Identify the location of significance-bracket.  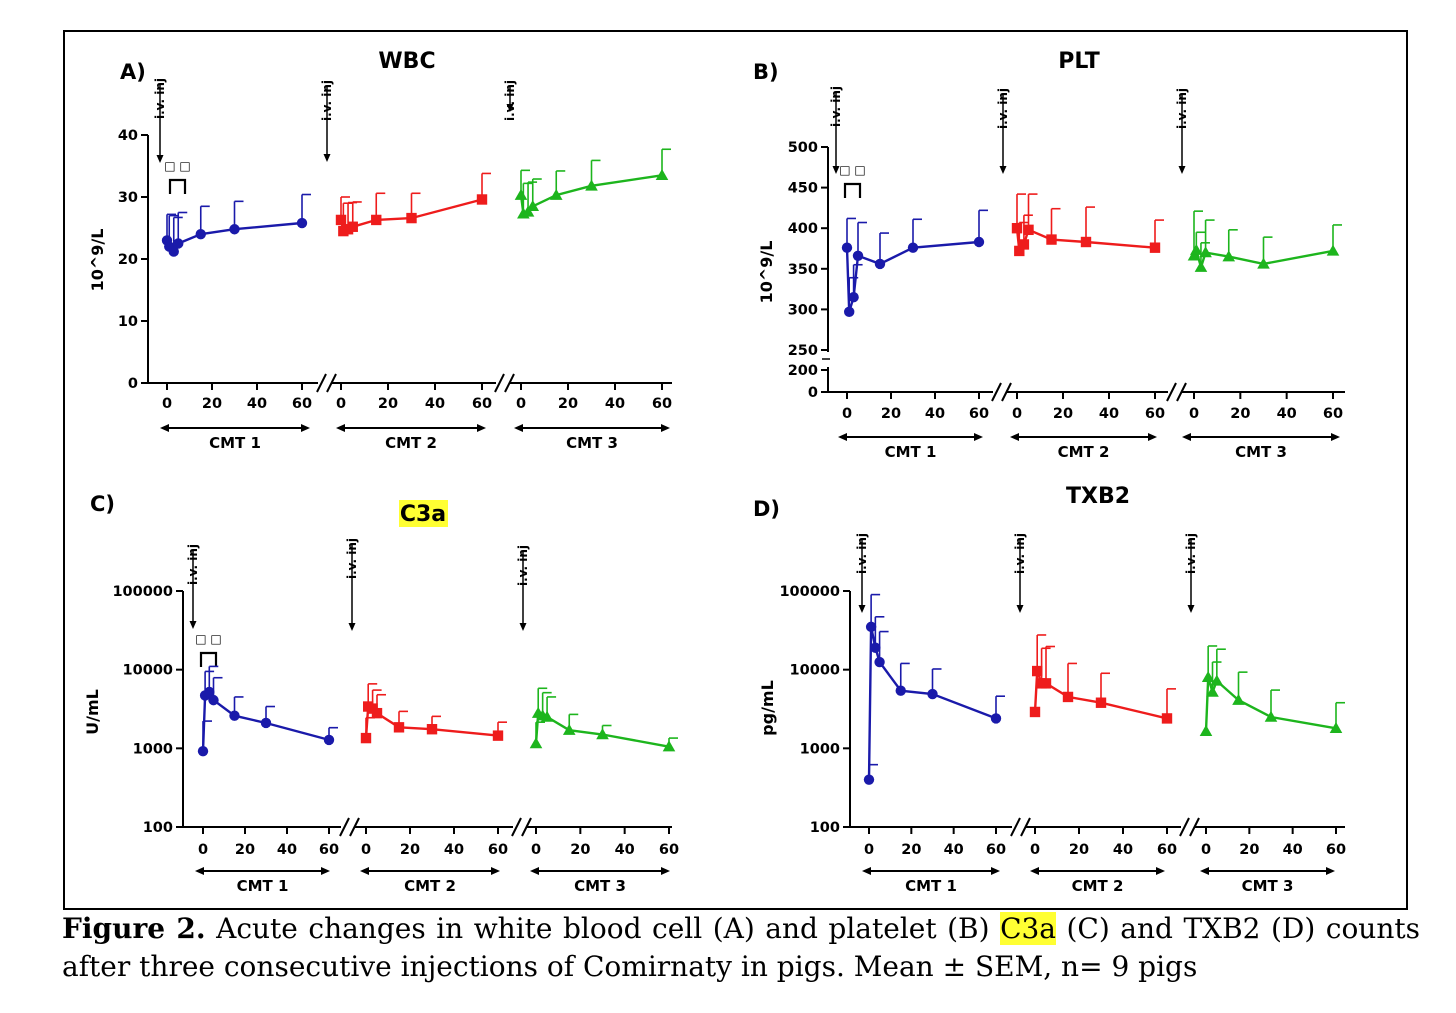
(177, 186).